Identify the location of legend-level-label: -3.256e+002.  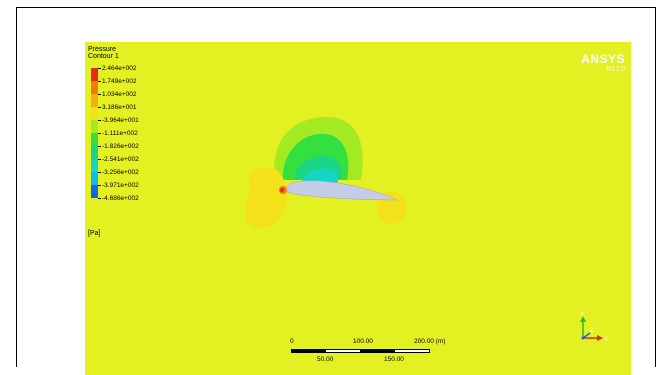
(120, 172).